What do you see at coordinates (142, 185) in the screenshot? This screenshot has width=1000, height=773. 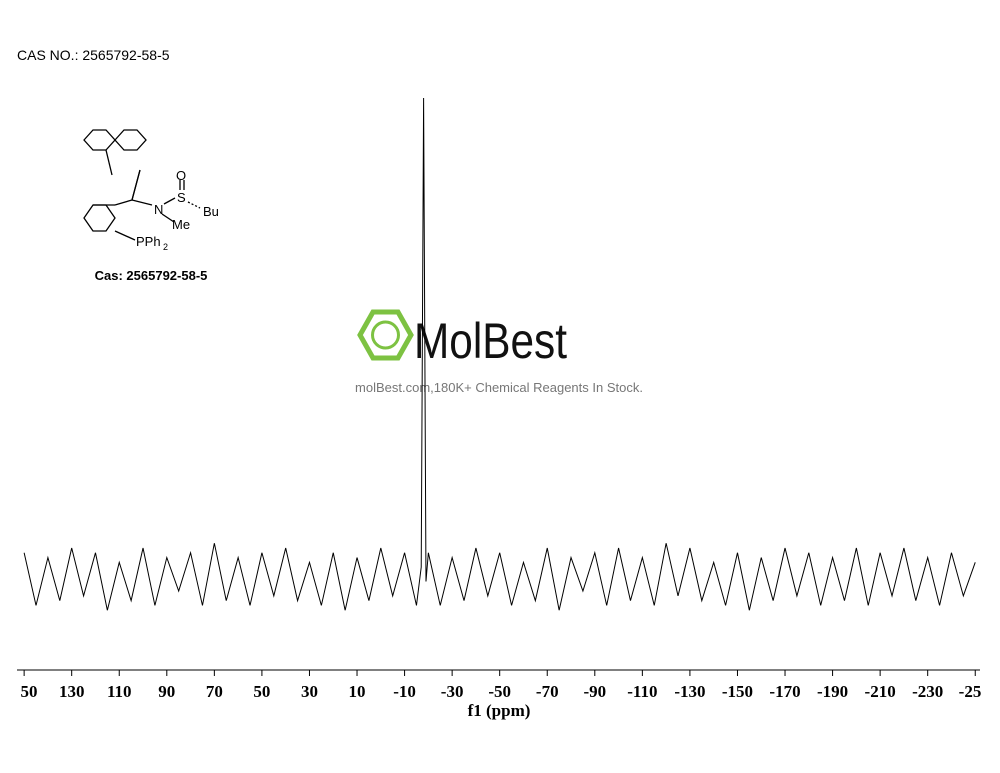 I see `molecule` at bounding box center [142, 185].